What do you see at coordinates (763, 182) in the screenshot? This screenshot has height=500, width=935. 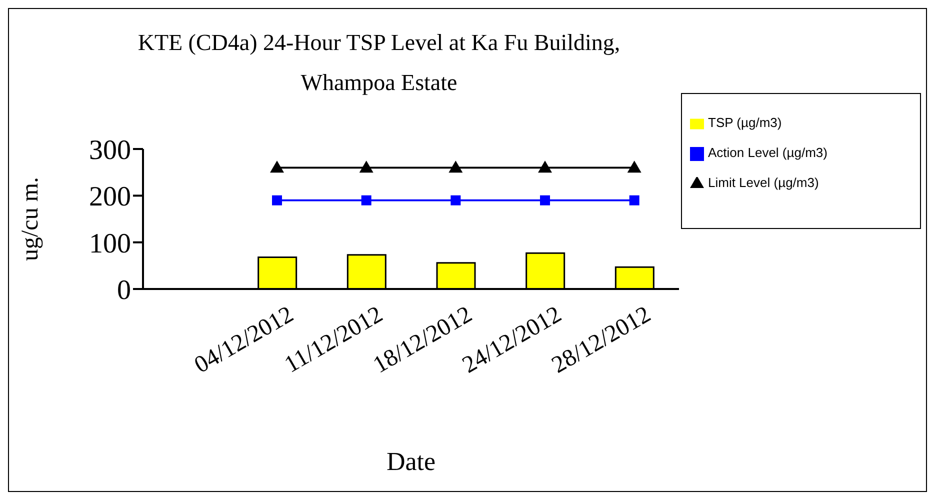 I see `legend-label: Limit Level (µg/m3)` at bounding box center [763, 182].